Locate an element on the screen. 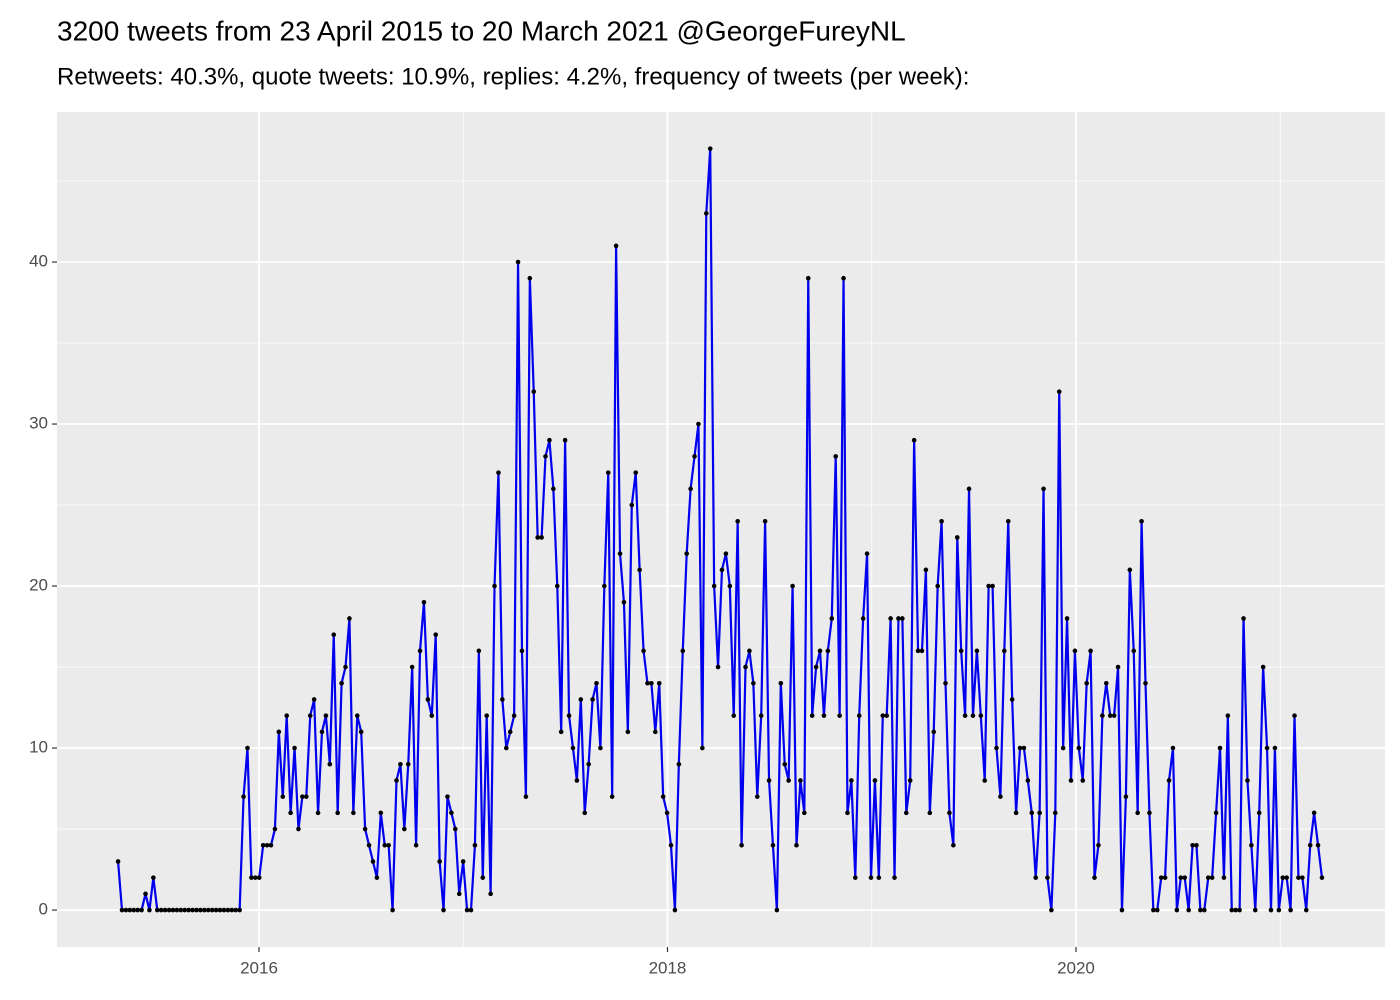 This screenshot has height=1000, width=1400. y-tick-label: 40 is located at coordinates (38, 261).